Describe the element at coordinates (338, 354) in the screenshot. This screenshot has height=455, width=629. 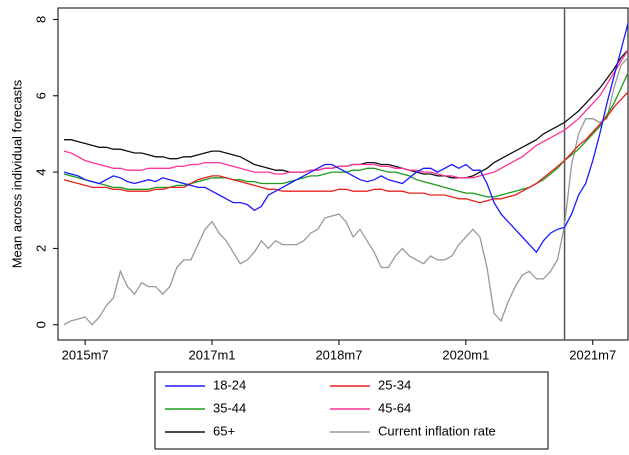
I see `x-tick-label: 2018m7` at that location.